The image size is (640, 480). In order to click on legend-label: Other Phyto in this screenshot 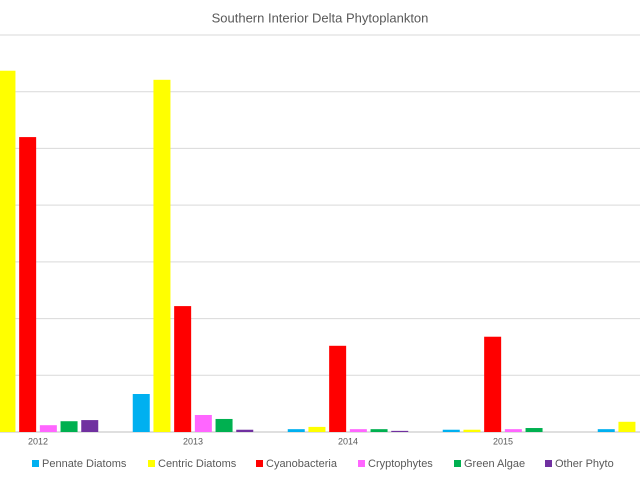, I will do `click(584, 464)`.